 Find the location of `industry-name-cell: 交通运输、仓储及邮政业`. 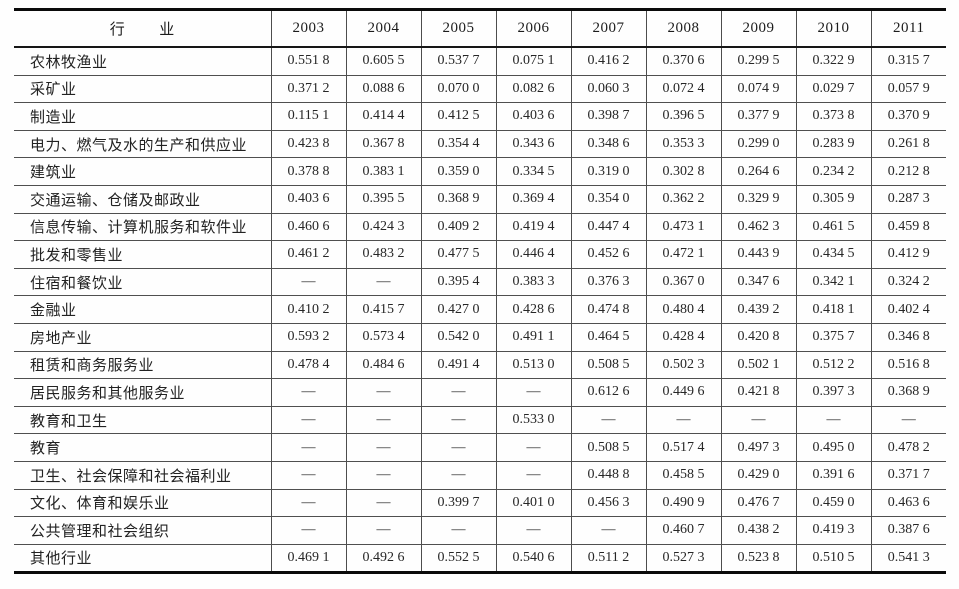

industry-name-cell: 交通运输、仓储及邮政业 is located at coordinates (142, 199).